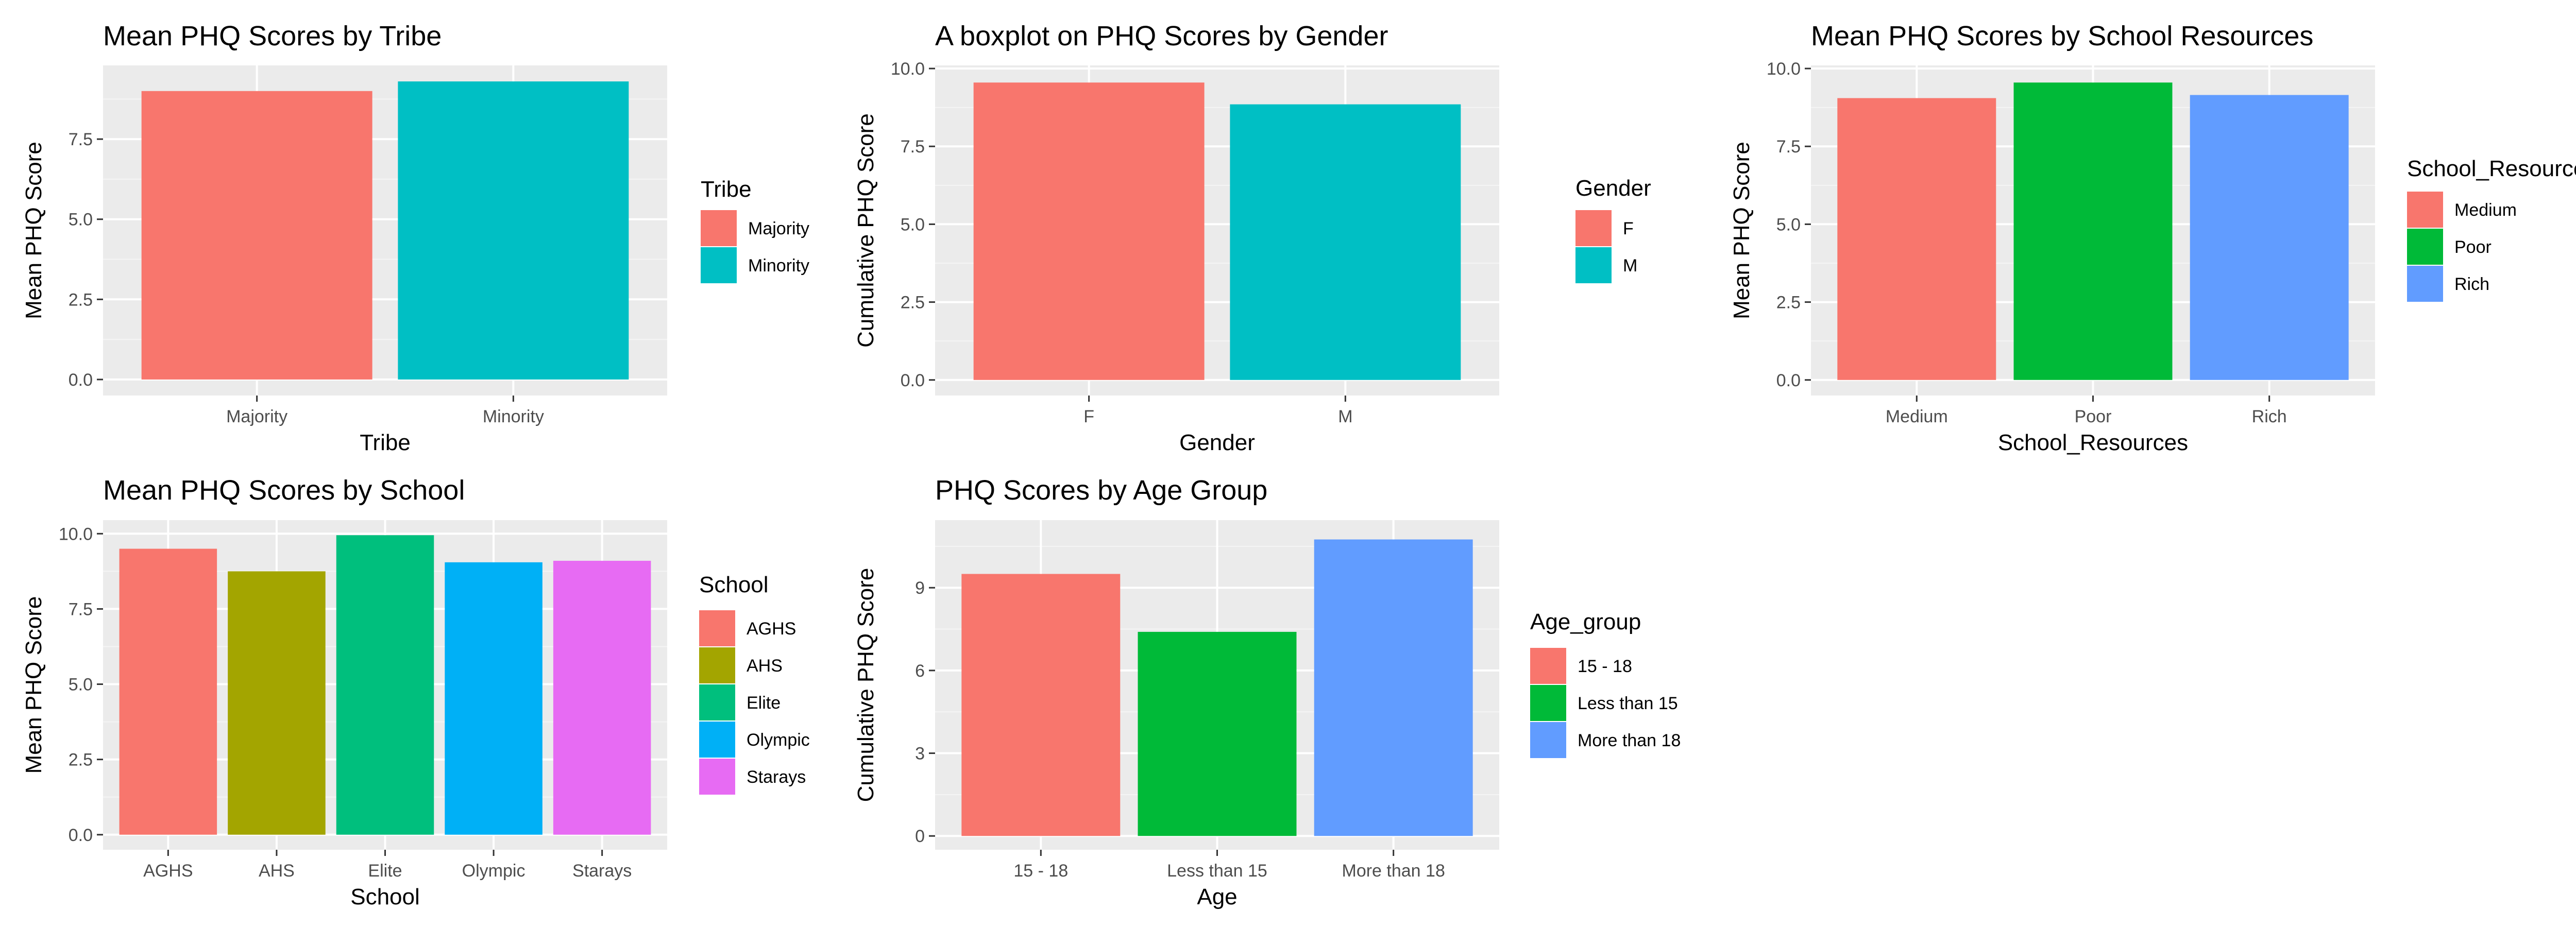 The height and width of the screenshot is (927, 2576). I want to click on chart-title: PHQ Scores by Age Group, so click(1101, 490).